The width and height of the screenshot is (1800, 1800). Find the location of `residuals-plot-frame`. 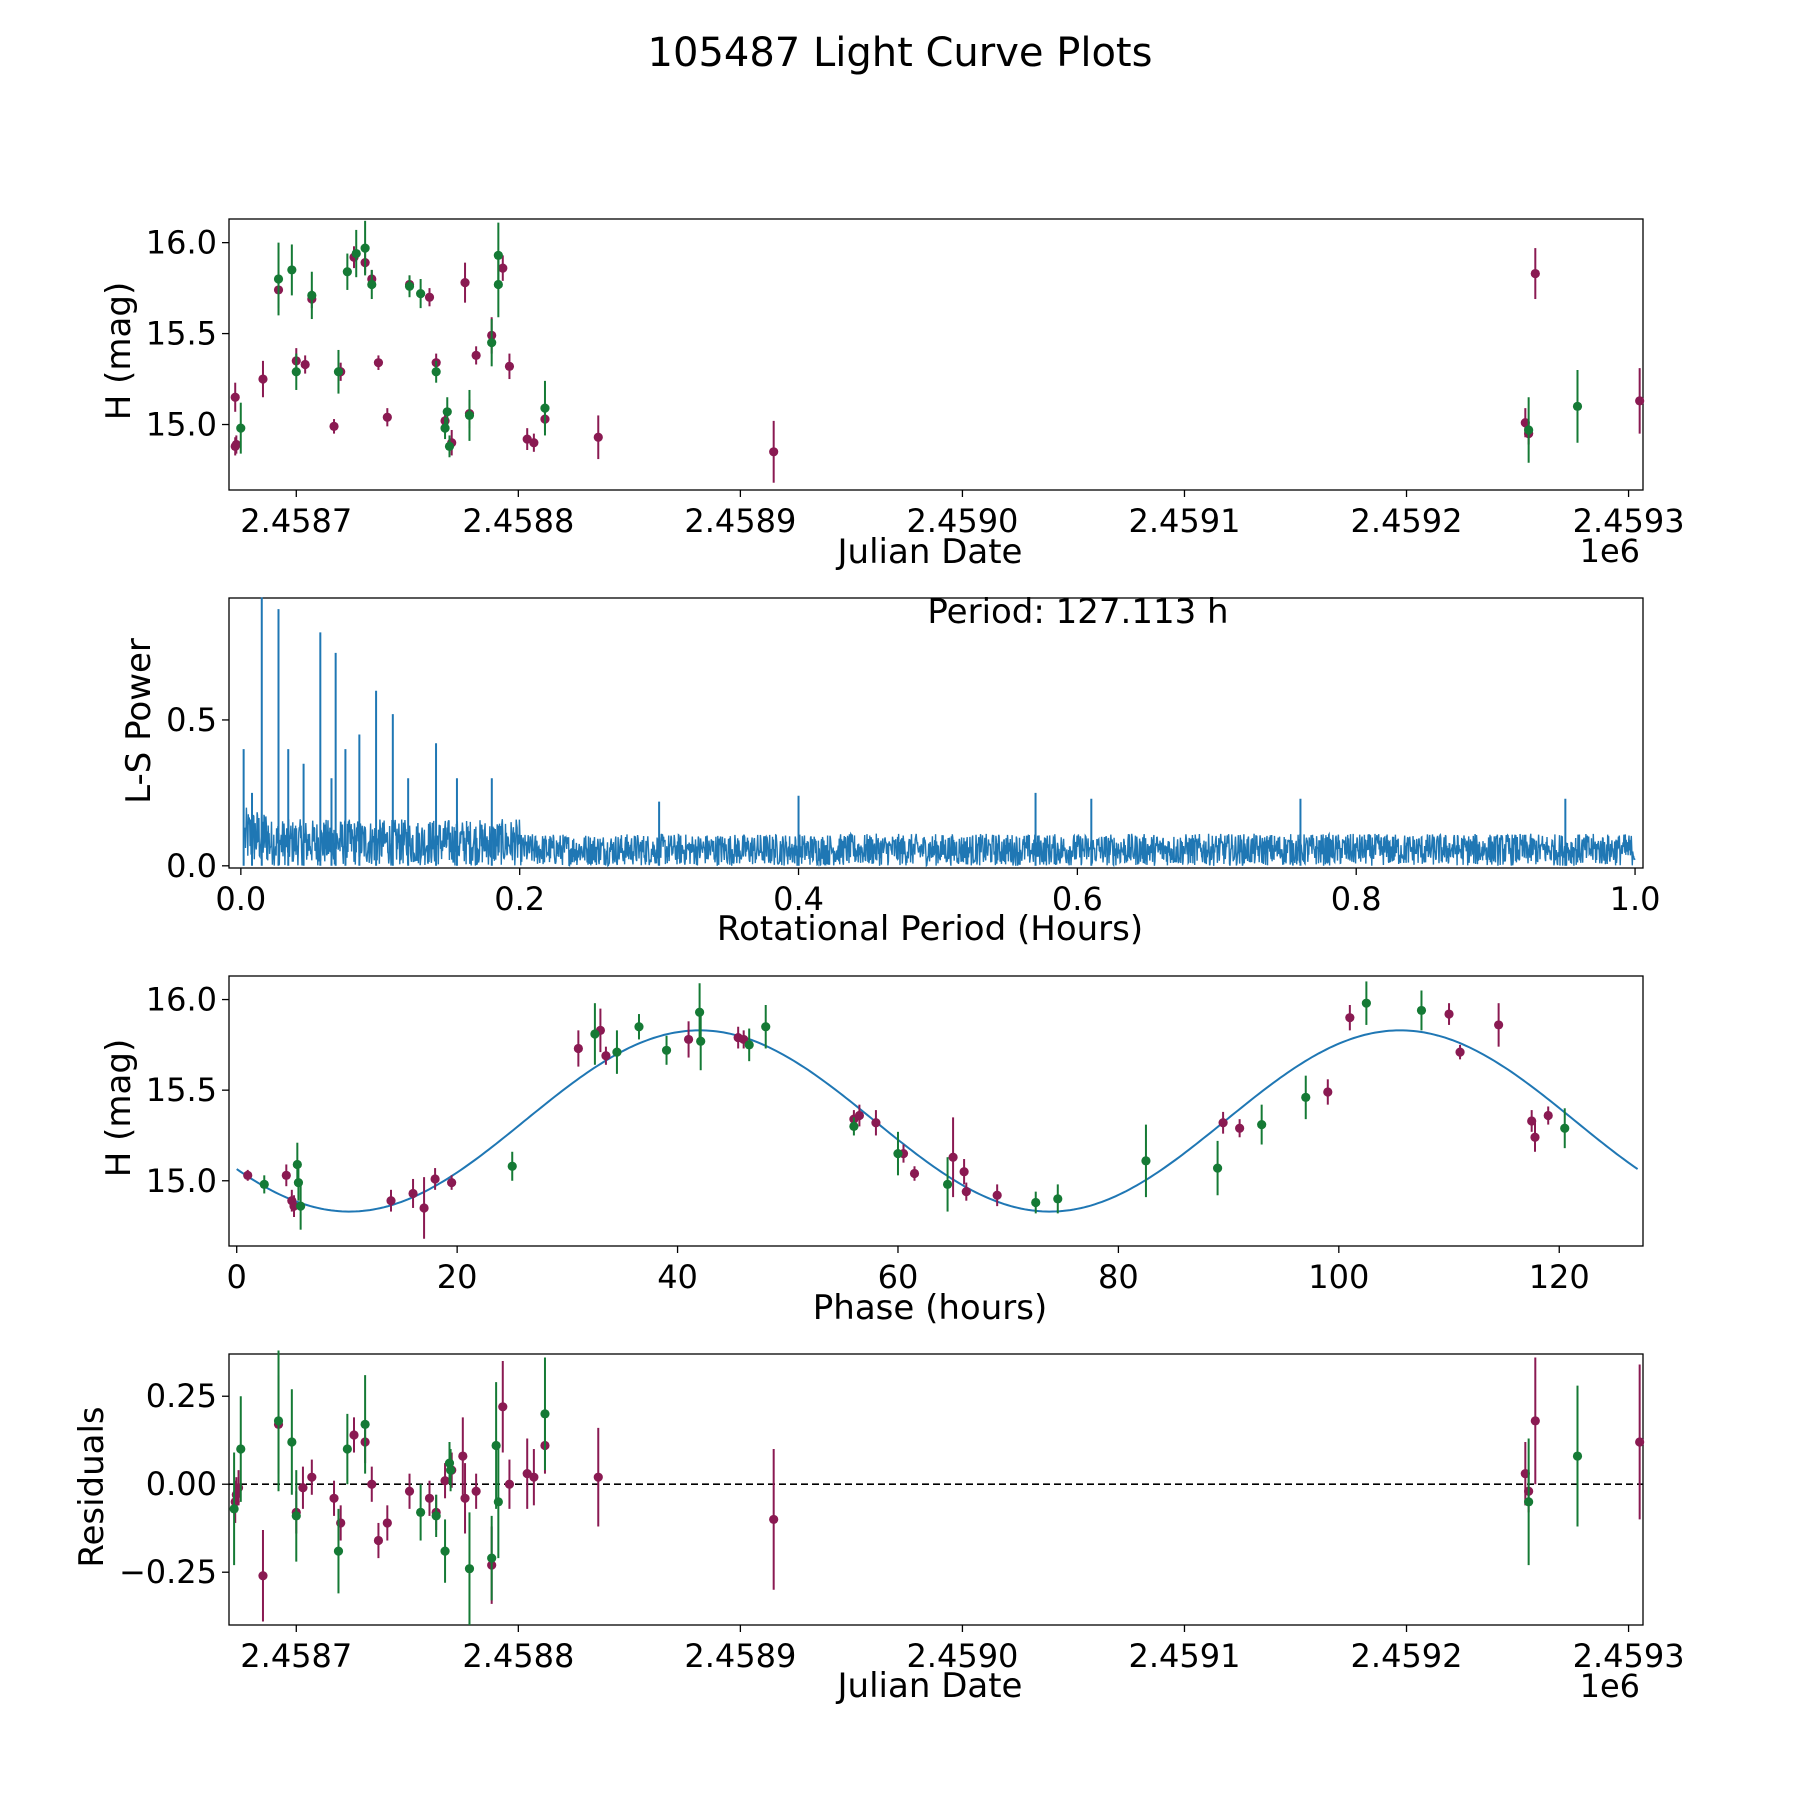

residuals-plot-frame is located at coordinates (936, 1489).